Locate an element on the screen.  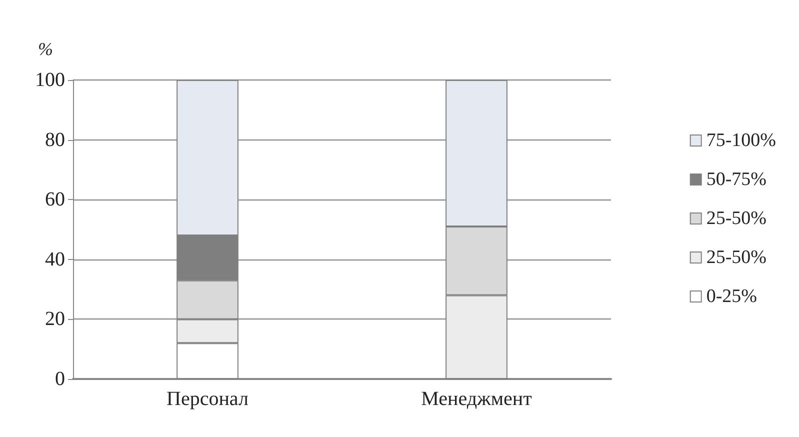
y-tick-label: 100 is located at coordinates (50, 80).